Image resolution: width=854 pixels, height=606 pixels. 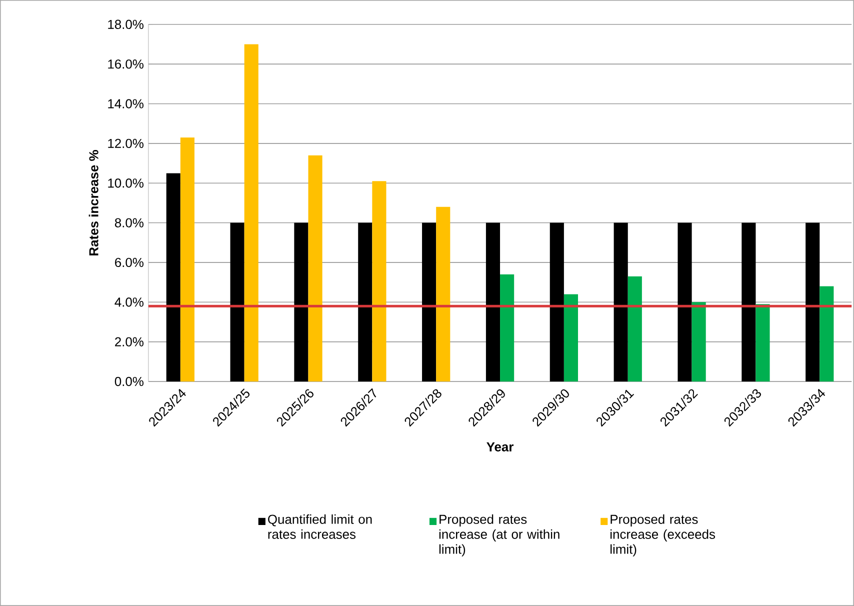 I want to click on y-tick-label: 2.0%, so click(x=129, y=341).